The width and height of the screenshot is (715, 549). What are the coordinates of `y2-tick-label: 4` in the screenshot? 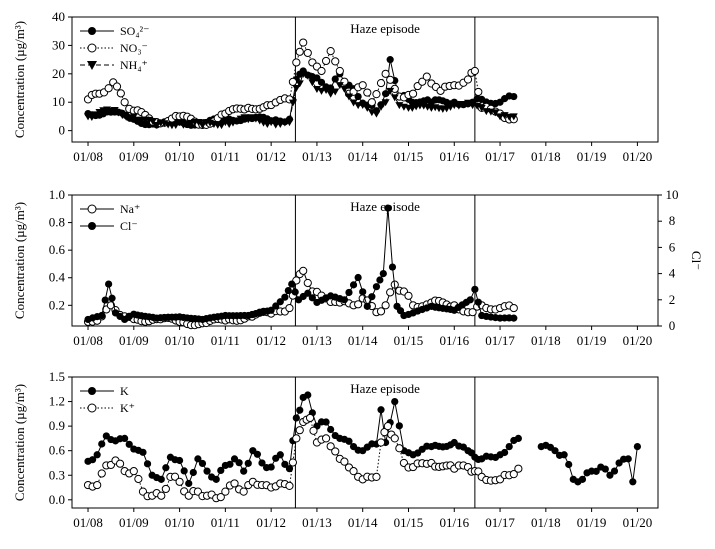 It's located at (672, 273).